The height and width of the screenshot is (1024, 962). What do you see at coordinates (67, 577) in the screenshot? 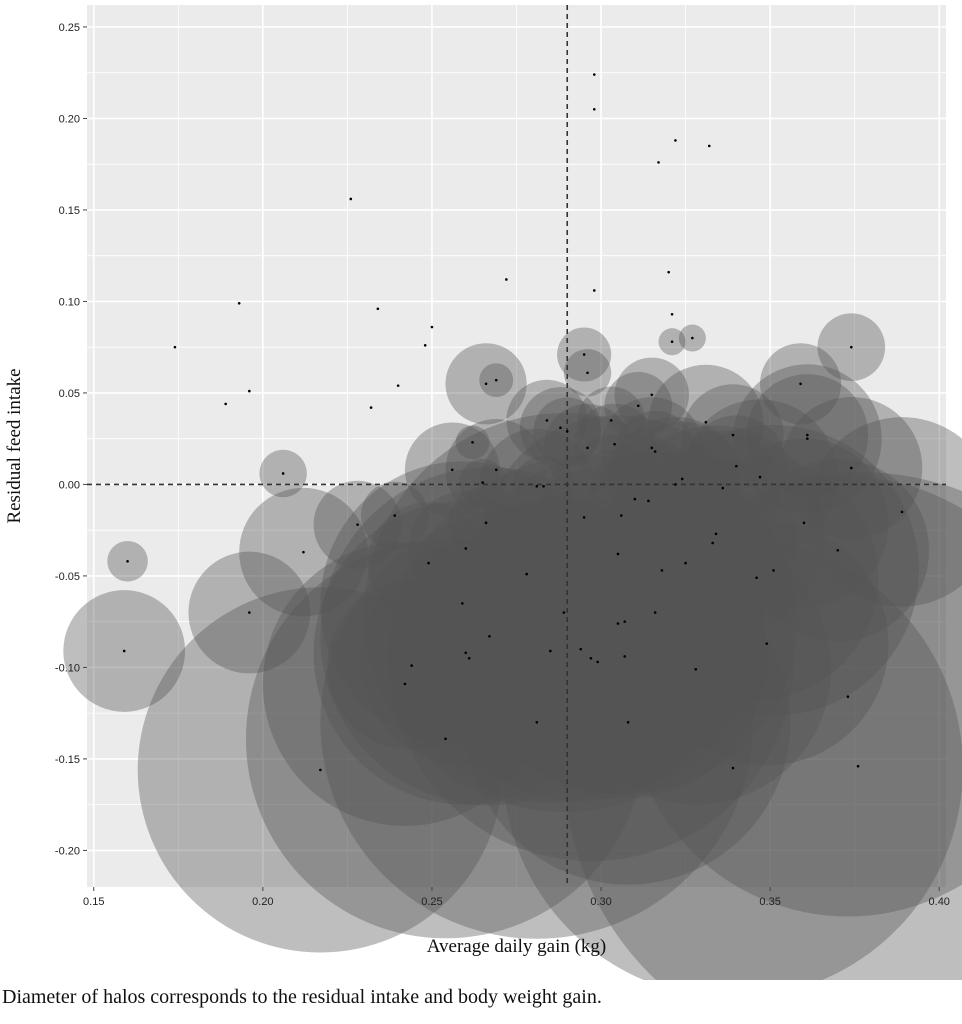
I see `y-tick-label: -0.05` at bounding box center [67, 577].